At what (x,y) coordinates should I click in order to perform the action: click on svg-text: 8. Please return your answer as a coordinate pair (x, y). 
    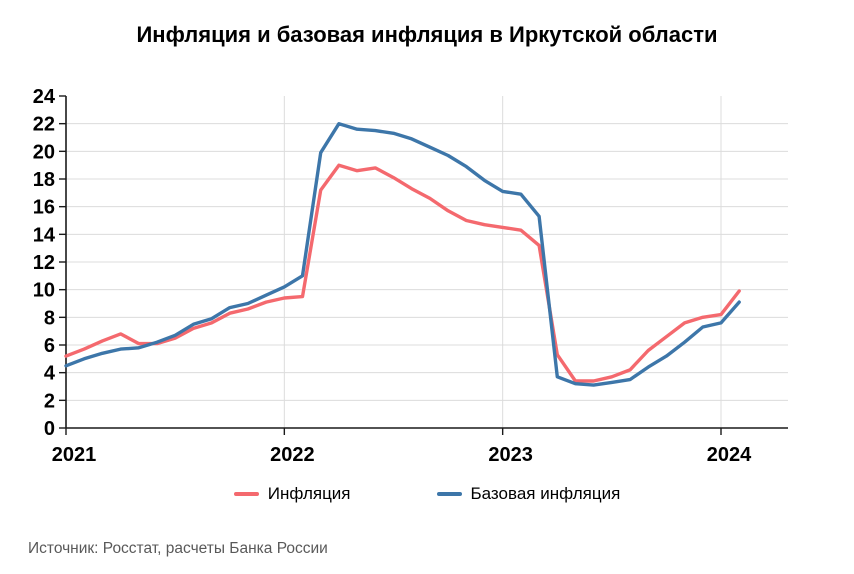
    Looking at the image, I should click on (49, 318).